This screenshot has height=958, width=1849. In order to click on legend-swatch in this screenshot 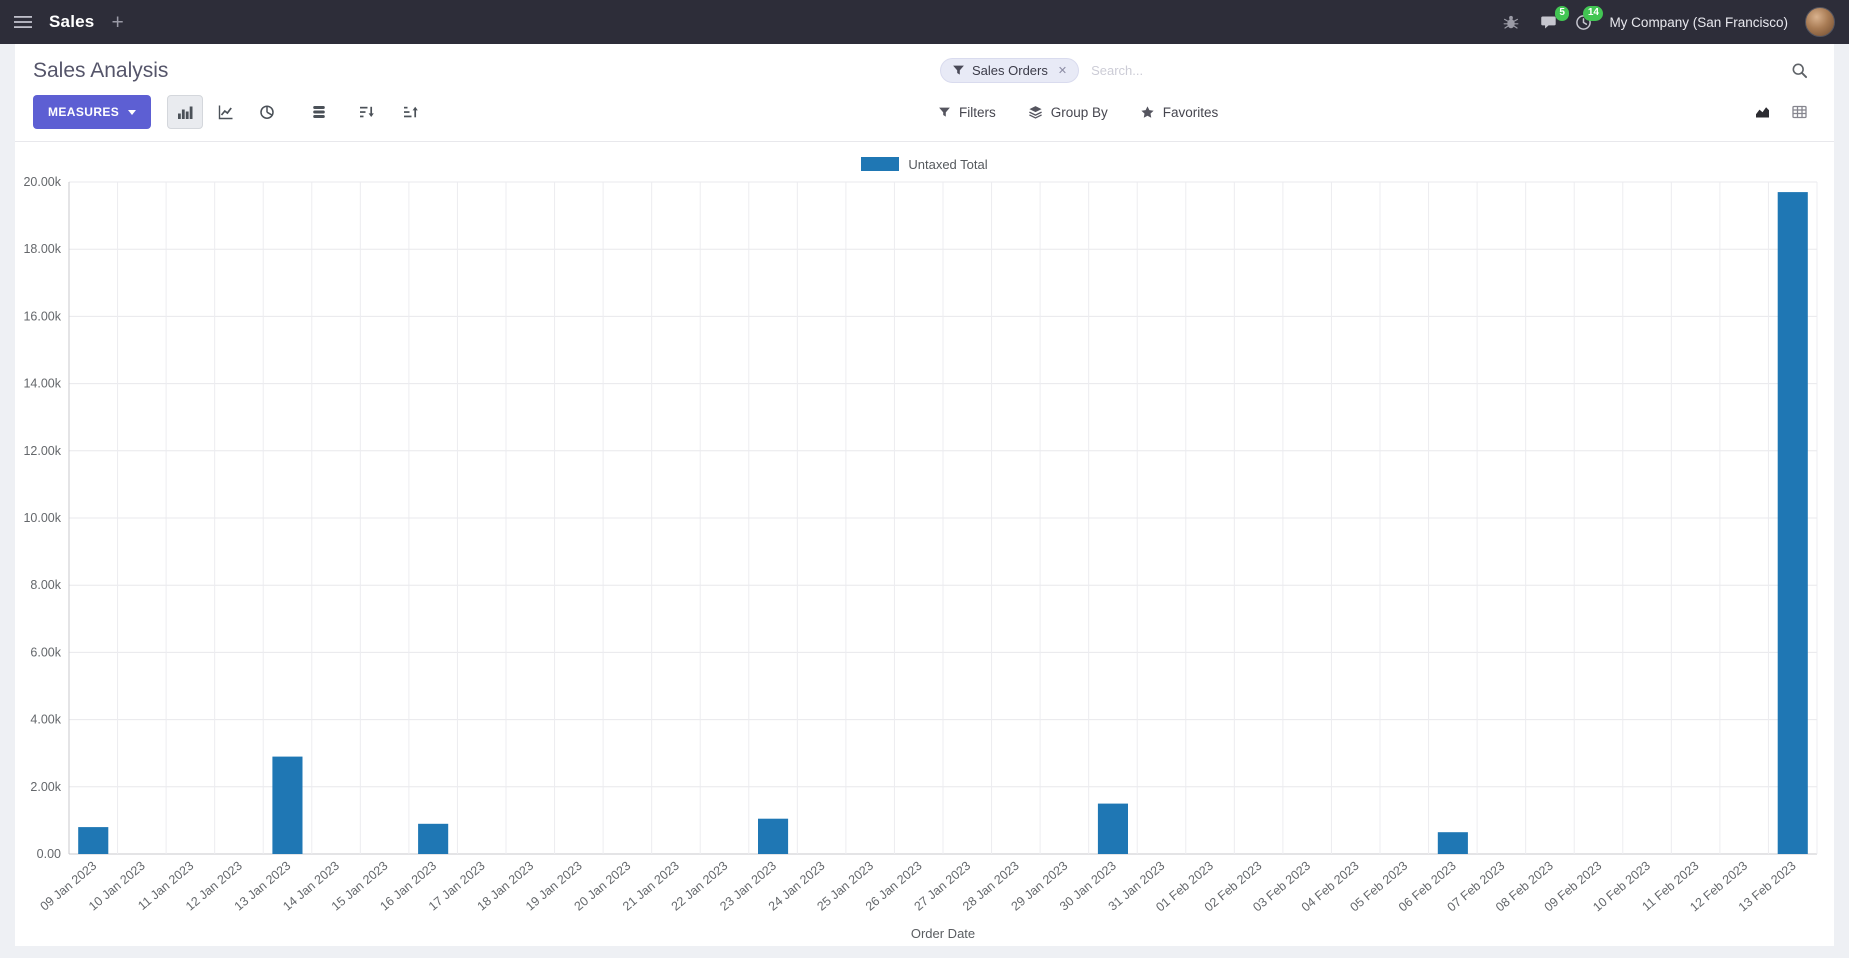, I will do `click(880, 164)`.